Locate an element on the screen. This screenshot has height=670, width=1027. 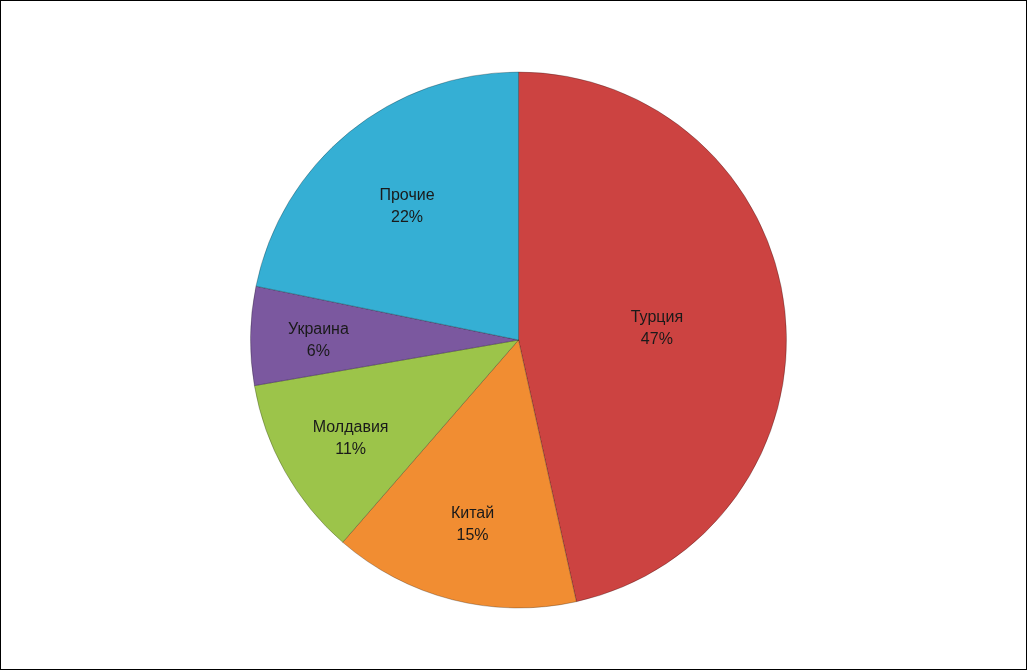
slice-label: Украина is located at coordinates (318, 328).